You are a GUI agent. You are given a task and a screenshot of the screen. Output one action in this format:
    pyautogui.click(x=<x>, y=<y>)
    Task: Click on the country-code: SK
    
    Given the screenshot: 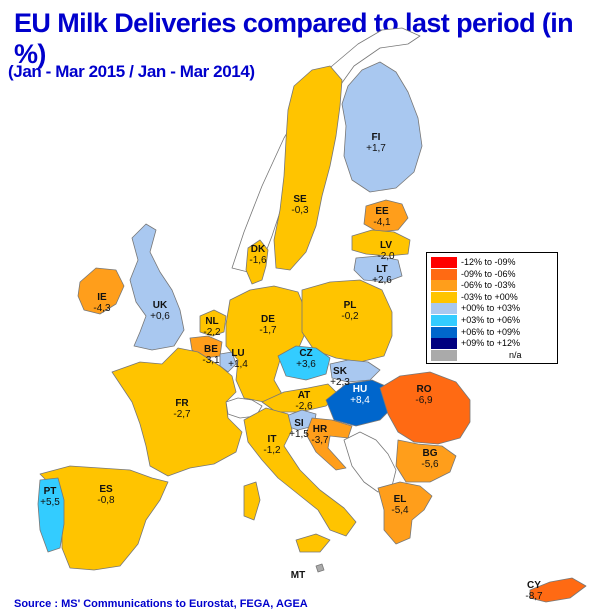 What is the action you would take?
    pyautogui.click(x=340, y=371)
    